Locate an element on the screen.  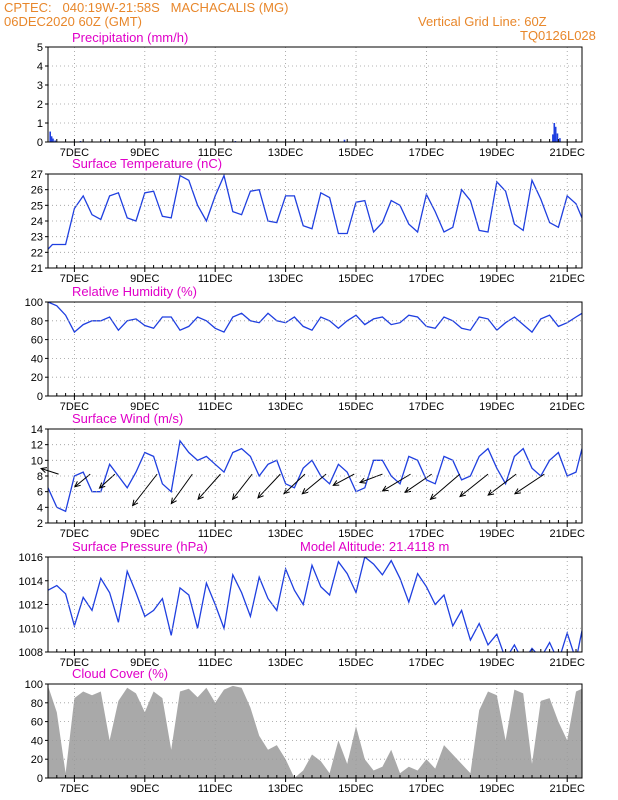
pressure-xtick-label: 15DEC is located at coordinates (356, 663).